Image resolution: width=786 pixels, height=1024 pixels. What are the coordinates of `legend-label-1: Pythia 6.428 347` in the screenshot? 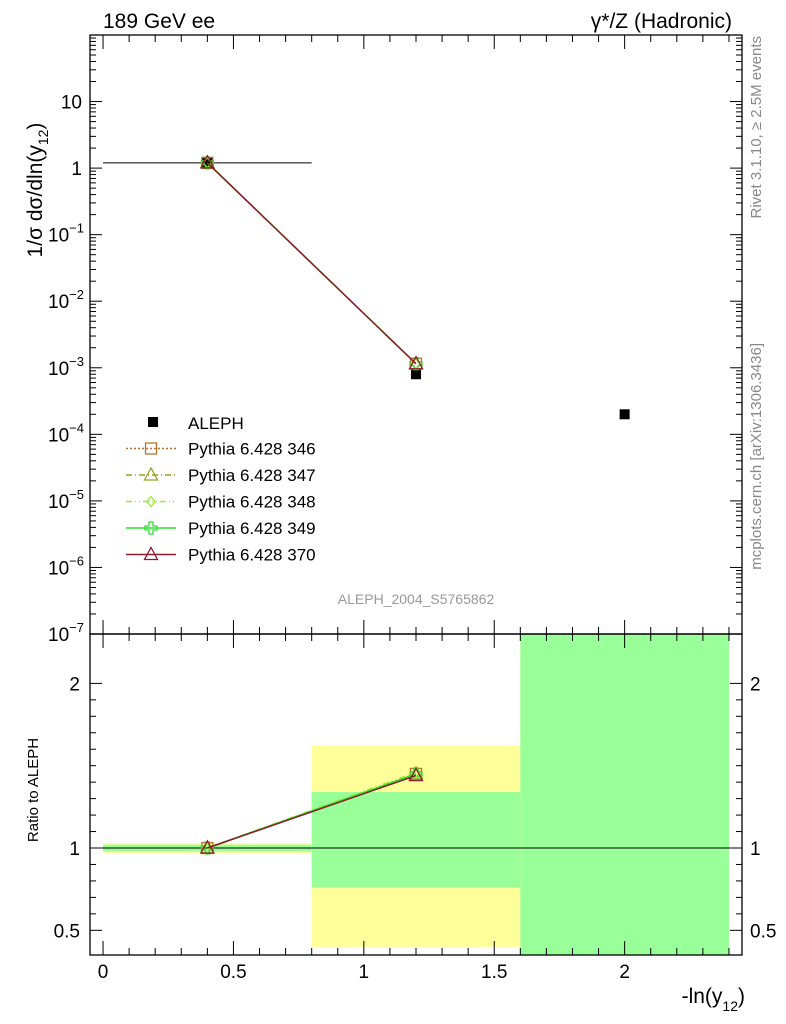 It's located at (252, 475).